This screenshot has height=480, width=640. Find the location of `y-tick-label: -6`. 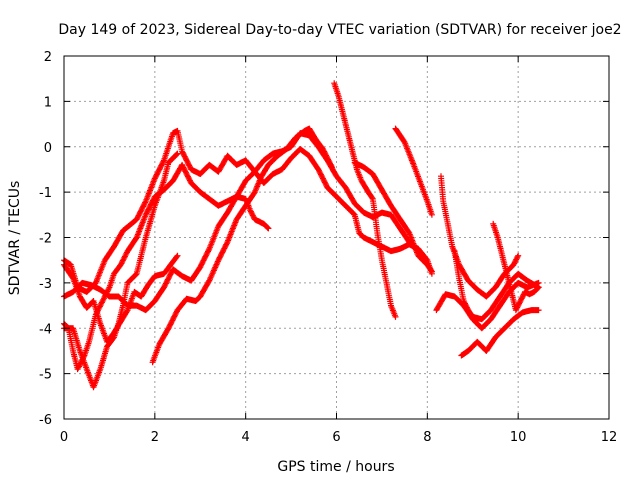

y-tick-label: -6 is located at coordinates (45, 420).